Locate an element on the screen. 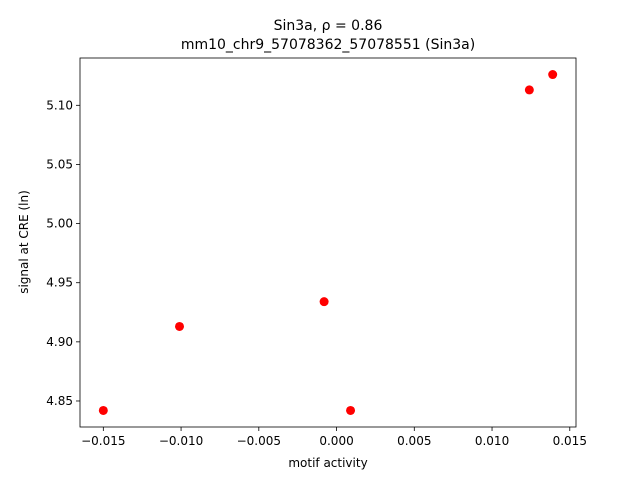 This screenshot has height=480, width=640. y-tick-label: 5.05 is located at coordinates (59, 164).